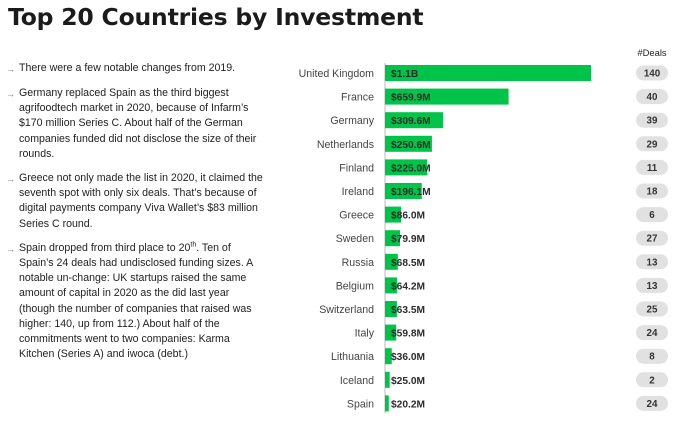 The width and height of the screenshot is (680, 427). I want to click on deals-count: 11, so click(652, 168).